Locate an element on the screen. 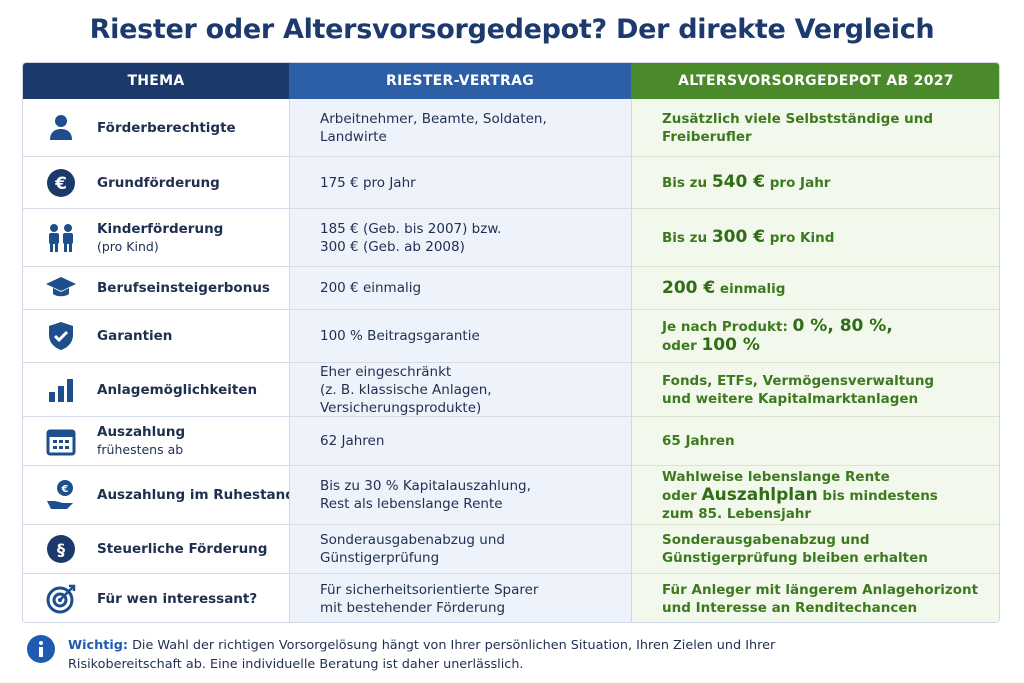  topic-cell: Auszahlung frühestens ab is located at coordinates (156, 441).